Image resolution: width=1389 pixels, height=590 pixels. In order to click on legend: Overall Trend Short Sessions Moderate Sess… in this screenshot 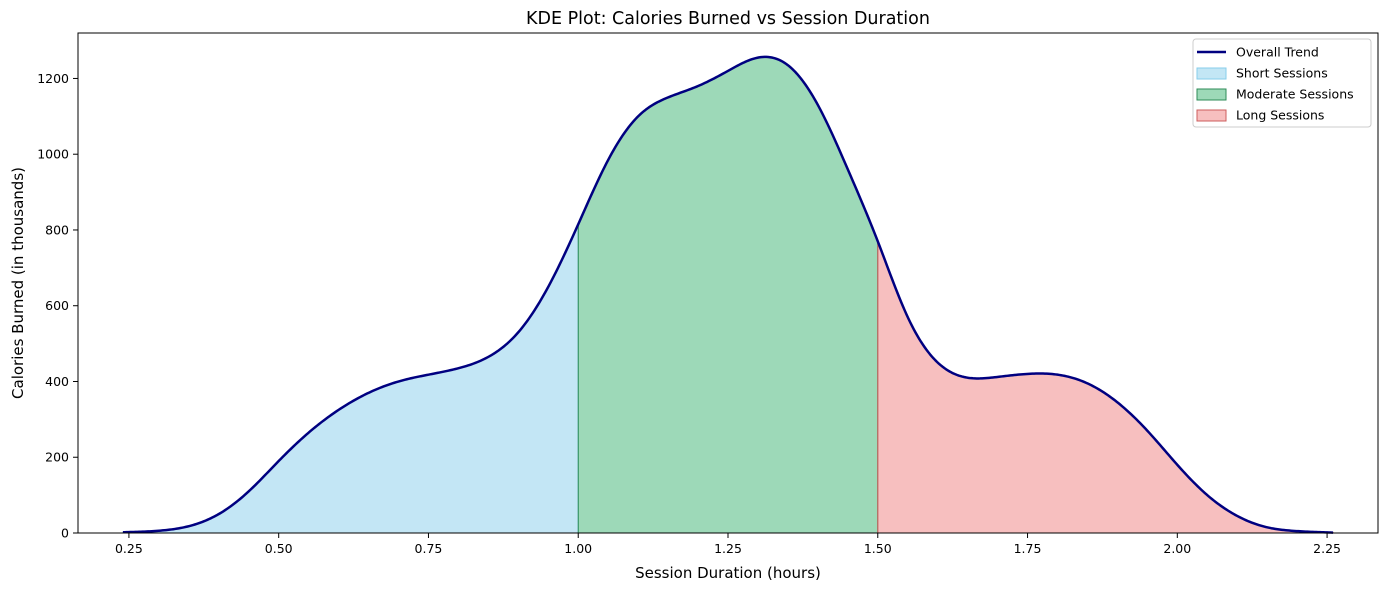, I will do `click(1282, 83)`.